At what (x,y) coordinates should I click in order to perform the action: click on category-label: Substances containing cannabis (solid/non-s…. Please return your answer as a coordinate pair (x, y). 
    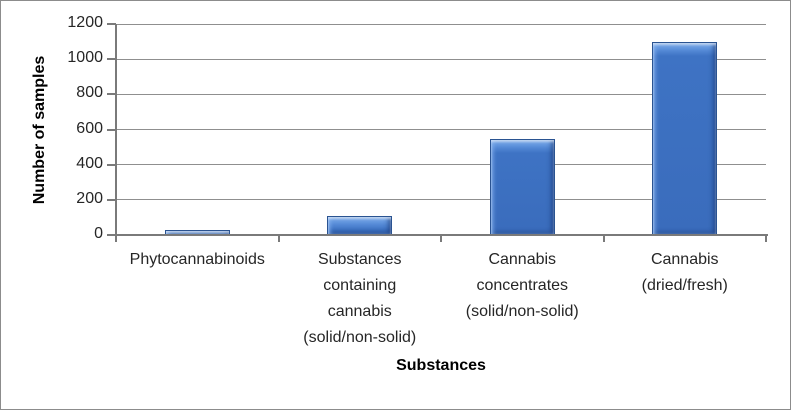
    Looking at the image, I should click on (360, 299).